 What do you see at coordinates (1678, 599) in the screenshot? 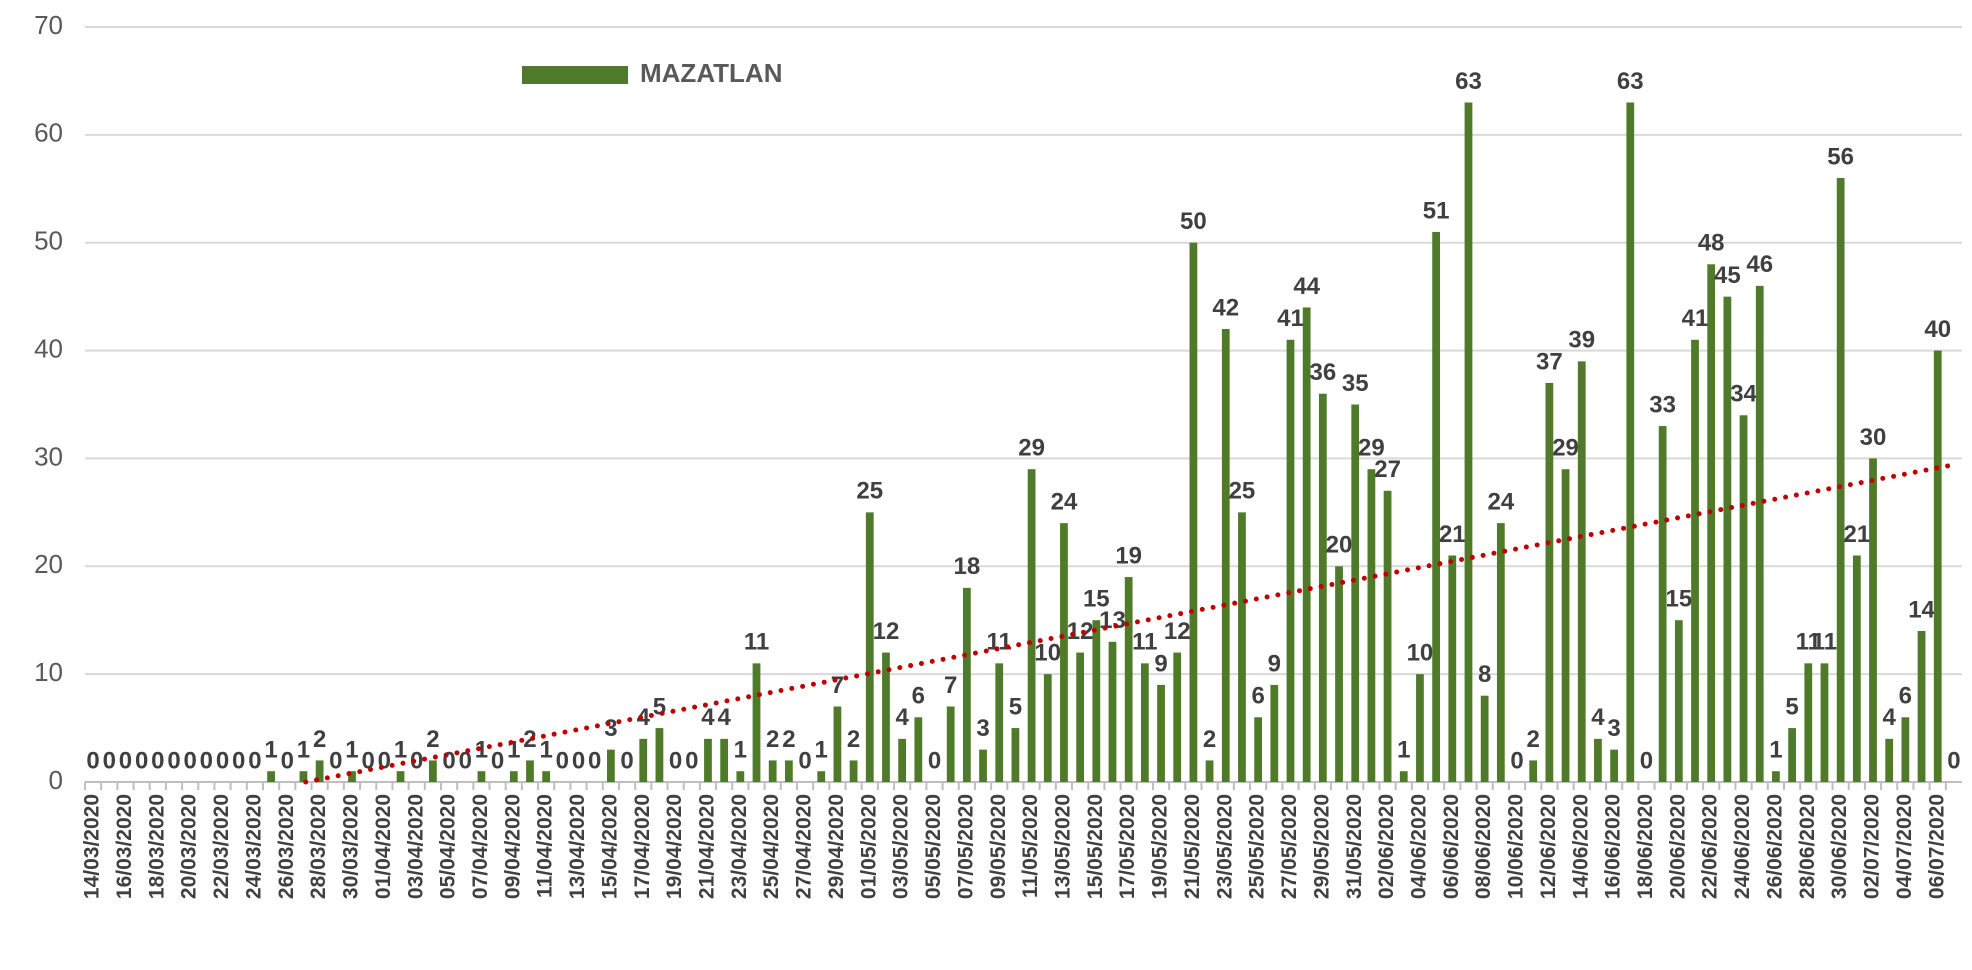
I see `value-label: 15` at bounding box center [1678, 599].